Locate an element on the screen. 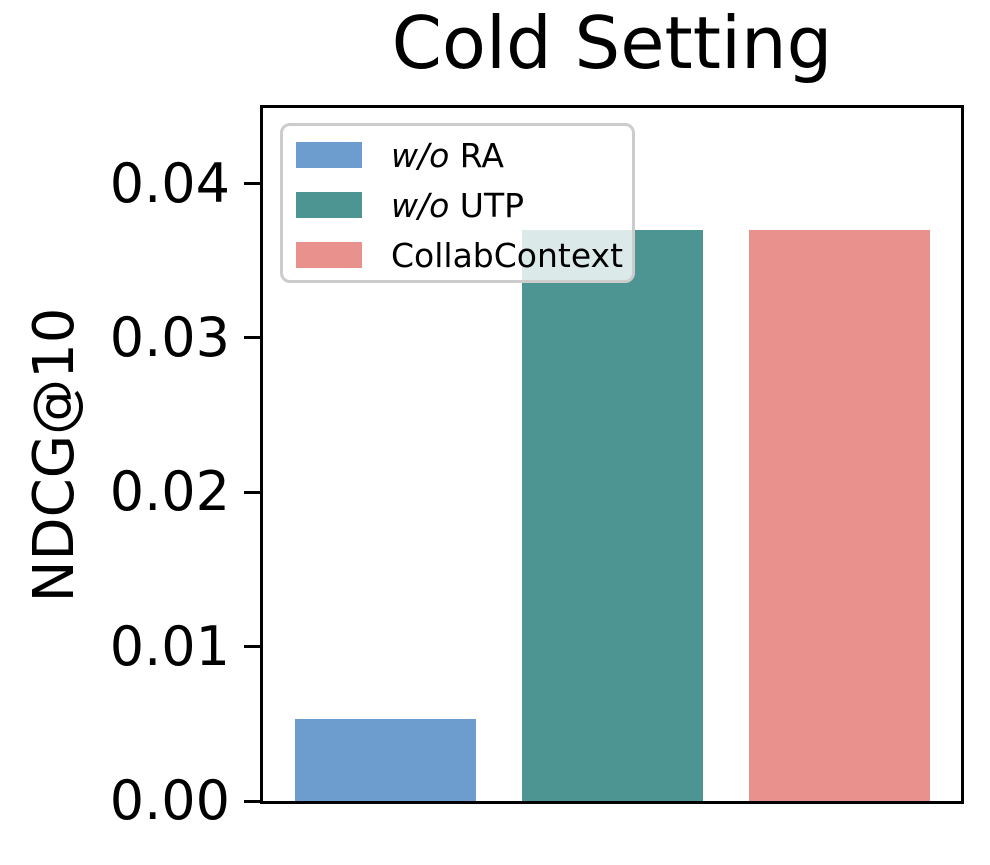 This screenshot has width=990, height=865. y-tick-label: 0.00 is located at coordinates (169, 800).